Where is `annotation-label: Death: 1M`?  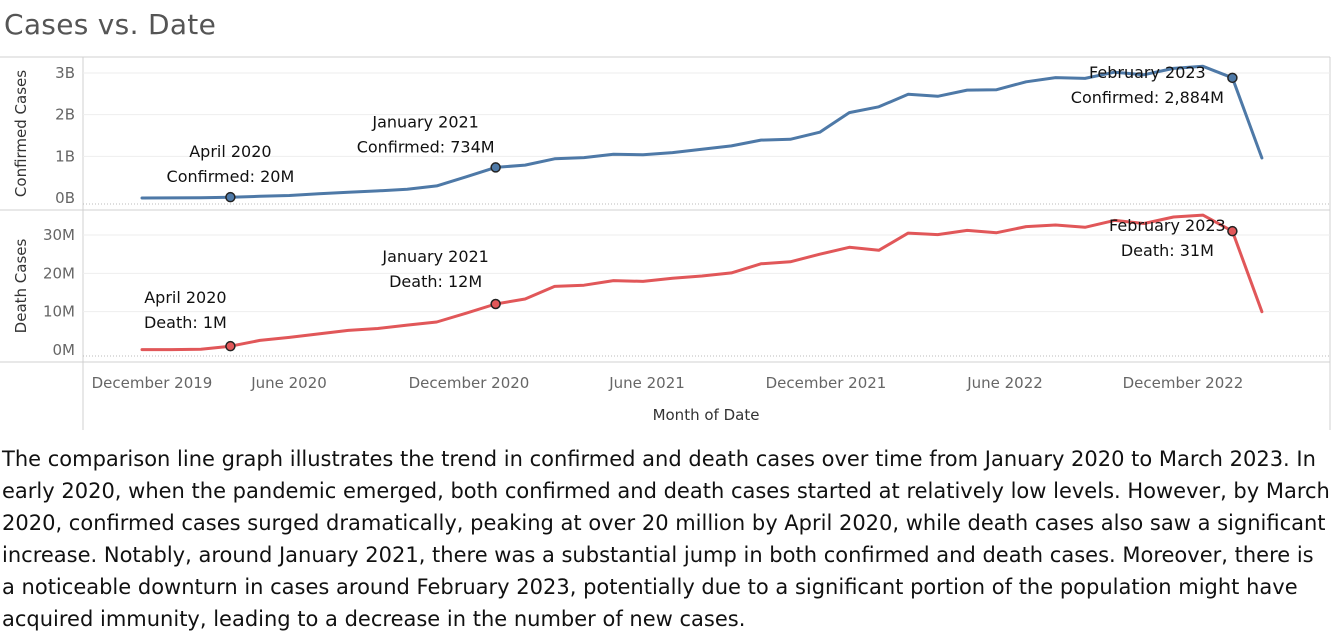 annotation-label: Death: 1M is located at coordinates (185, 322).